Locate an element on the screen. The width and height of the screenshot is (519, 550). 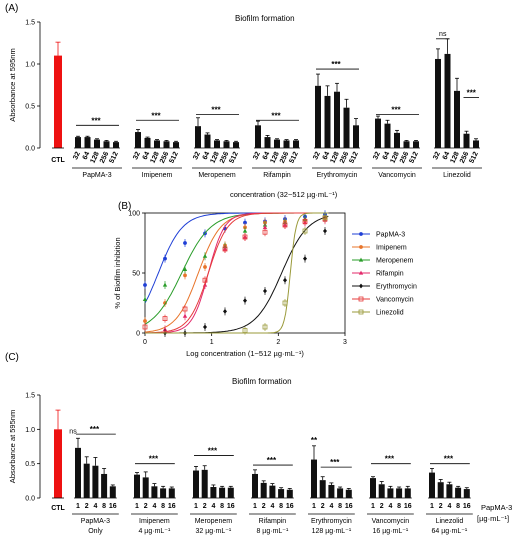
panel-c-group-sub-rifampin: 8 µg·mL⁻¹ is located at coordinates (272, 531).